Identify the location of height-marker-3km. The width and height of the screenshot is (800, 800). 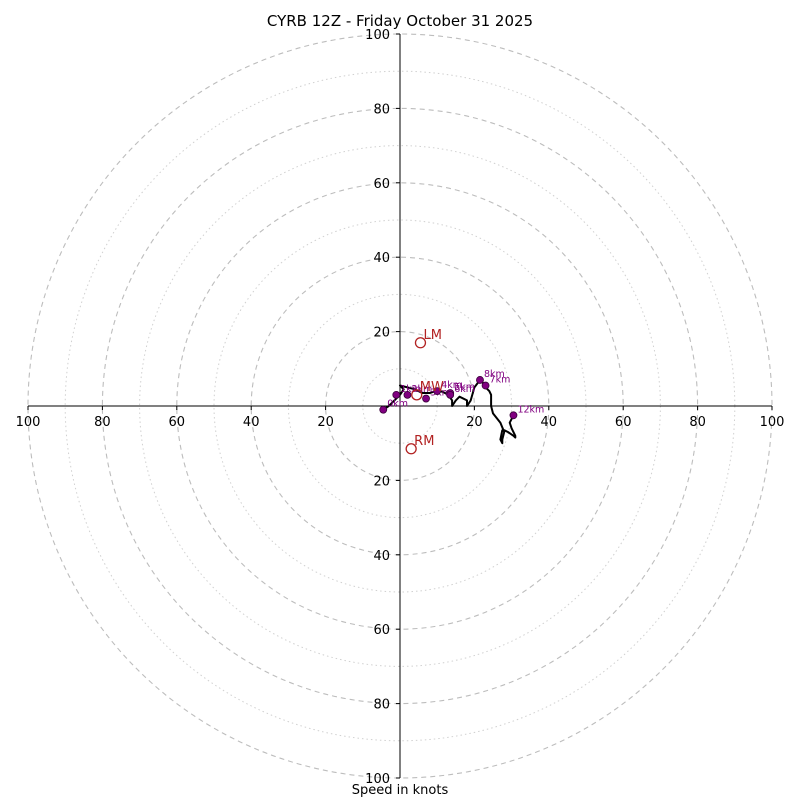
(426, 398).